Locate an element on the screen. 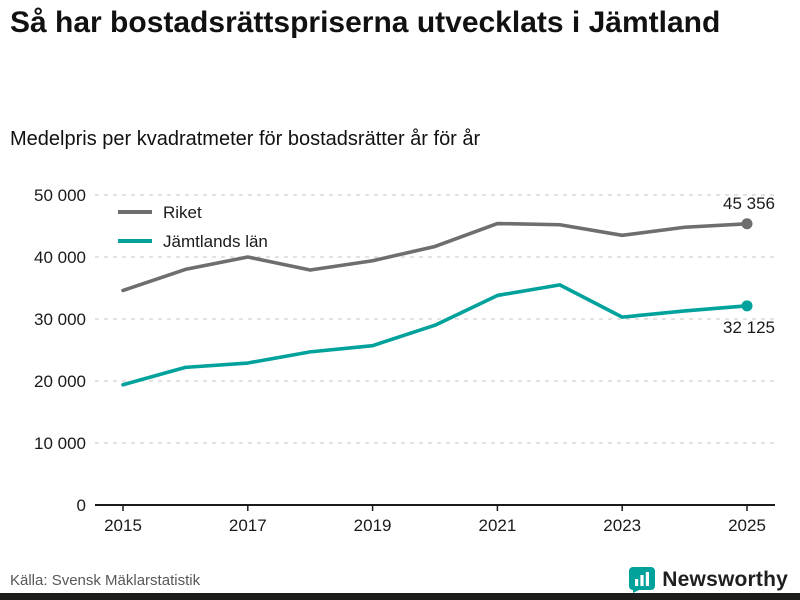 This screenshot has height=600, width=800. y-axis-label: 20 000 is located at coordinates (60, 381).